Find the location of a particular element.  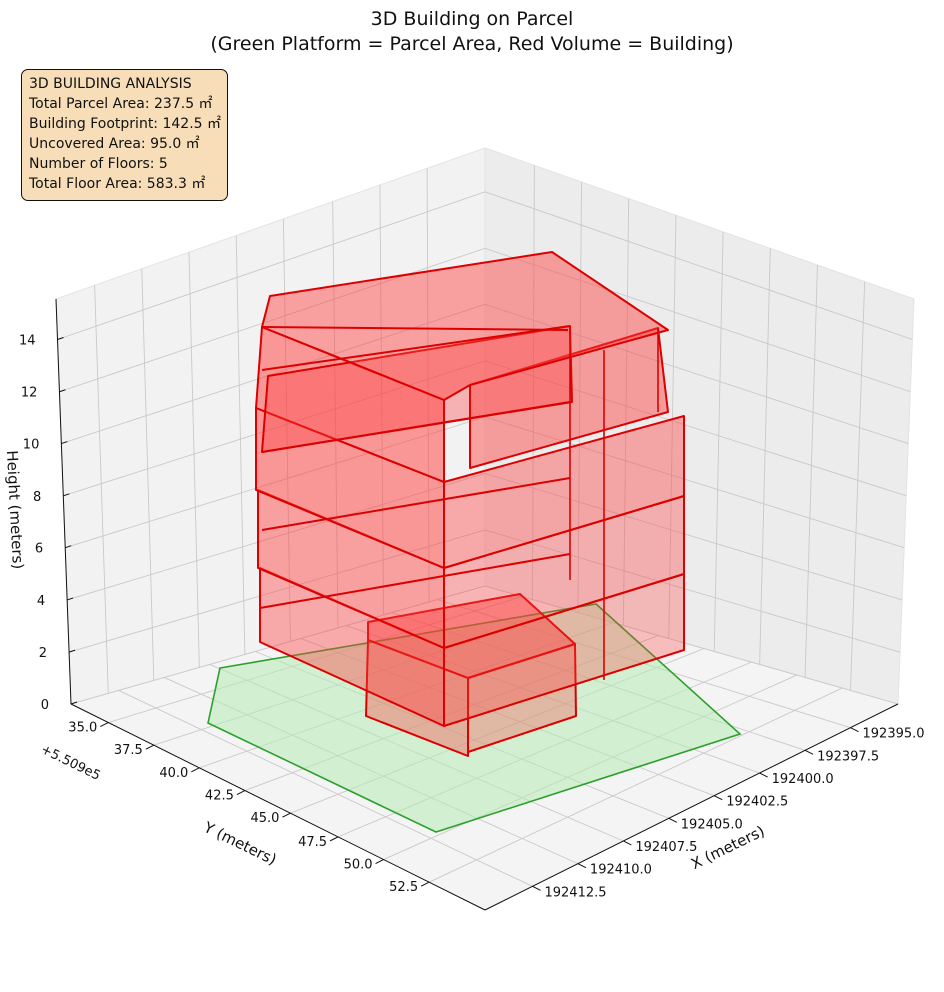

z-tick-label: 10 is located at coordinates (31, 445).